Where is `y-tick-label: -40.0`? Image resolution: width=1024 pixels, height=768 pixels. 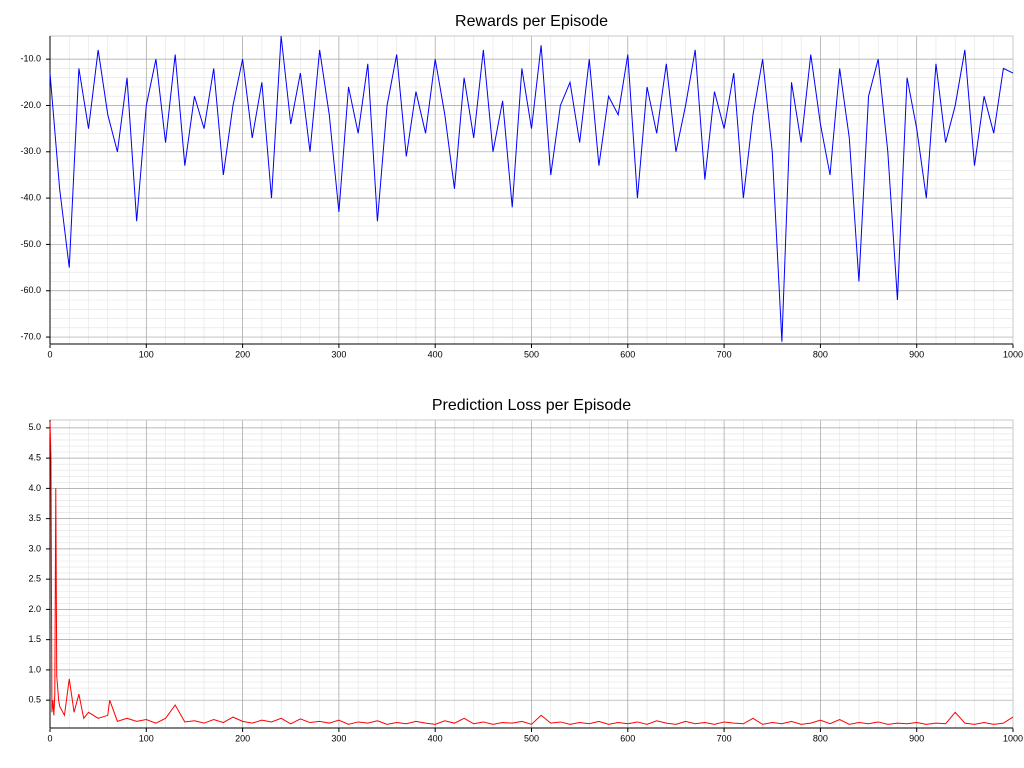 y-tick-label: -40.0 is located at coordinates (30, 197).